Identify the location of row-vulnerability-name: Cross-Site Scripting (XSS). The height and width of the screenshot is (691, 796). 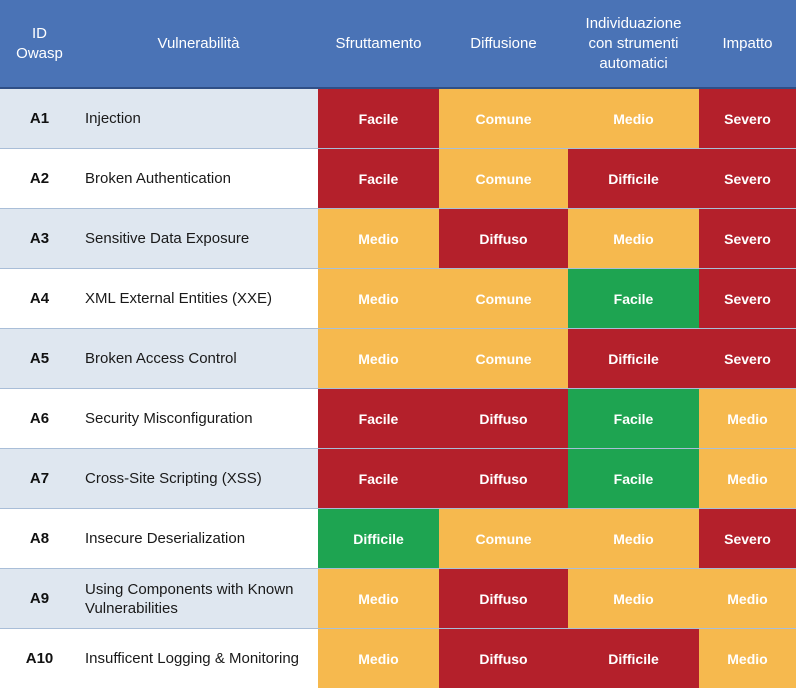
(198, 478).